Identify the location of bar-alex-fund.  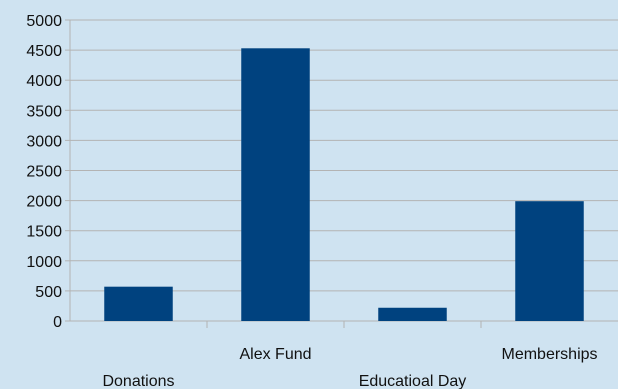
(275, 184).